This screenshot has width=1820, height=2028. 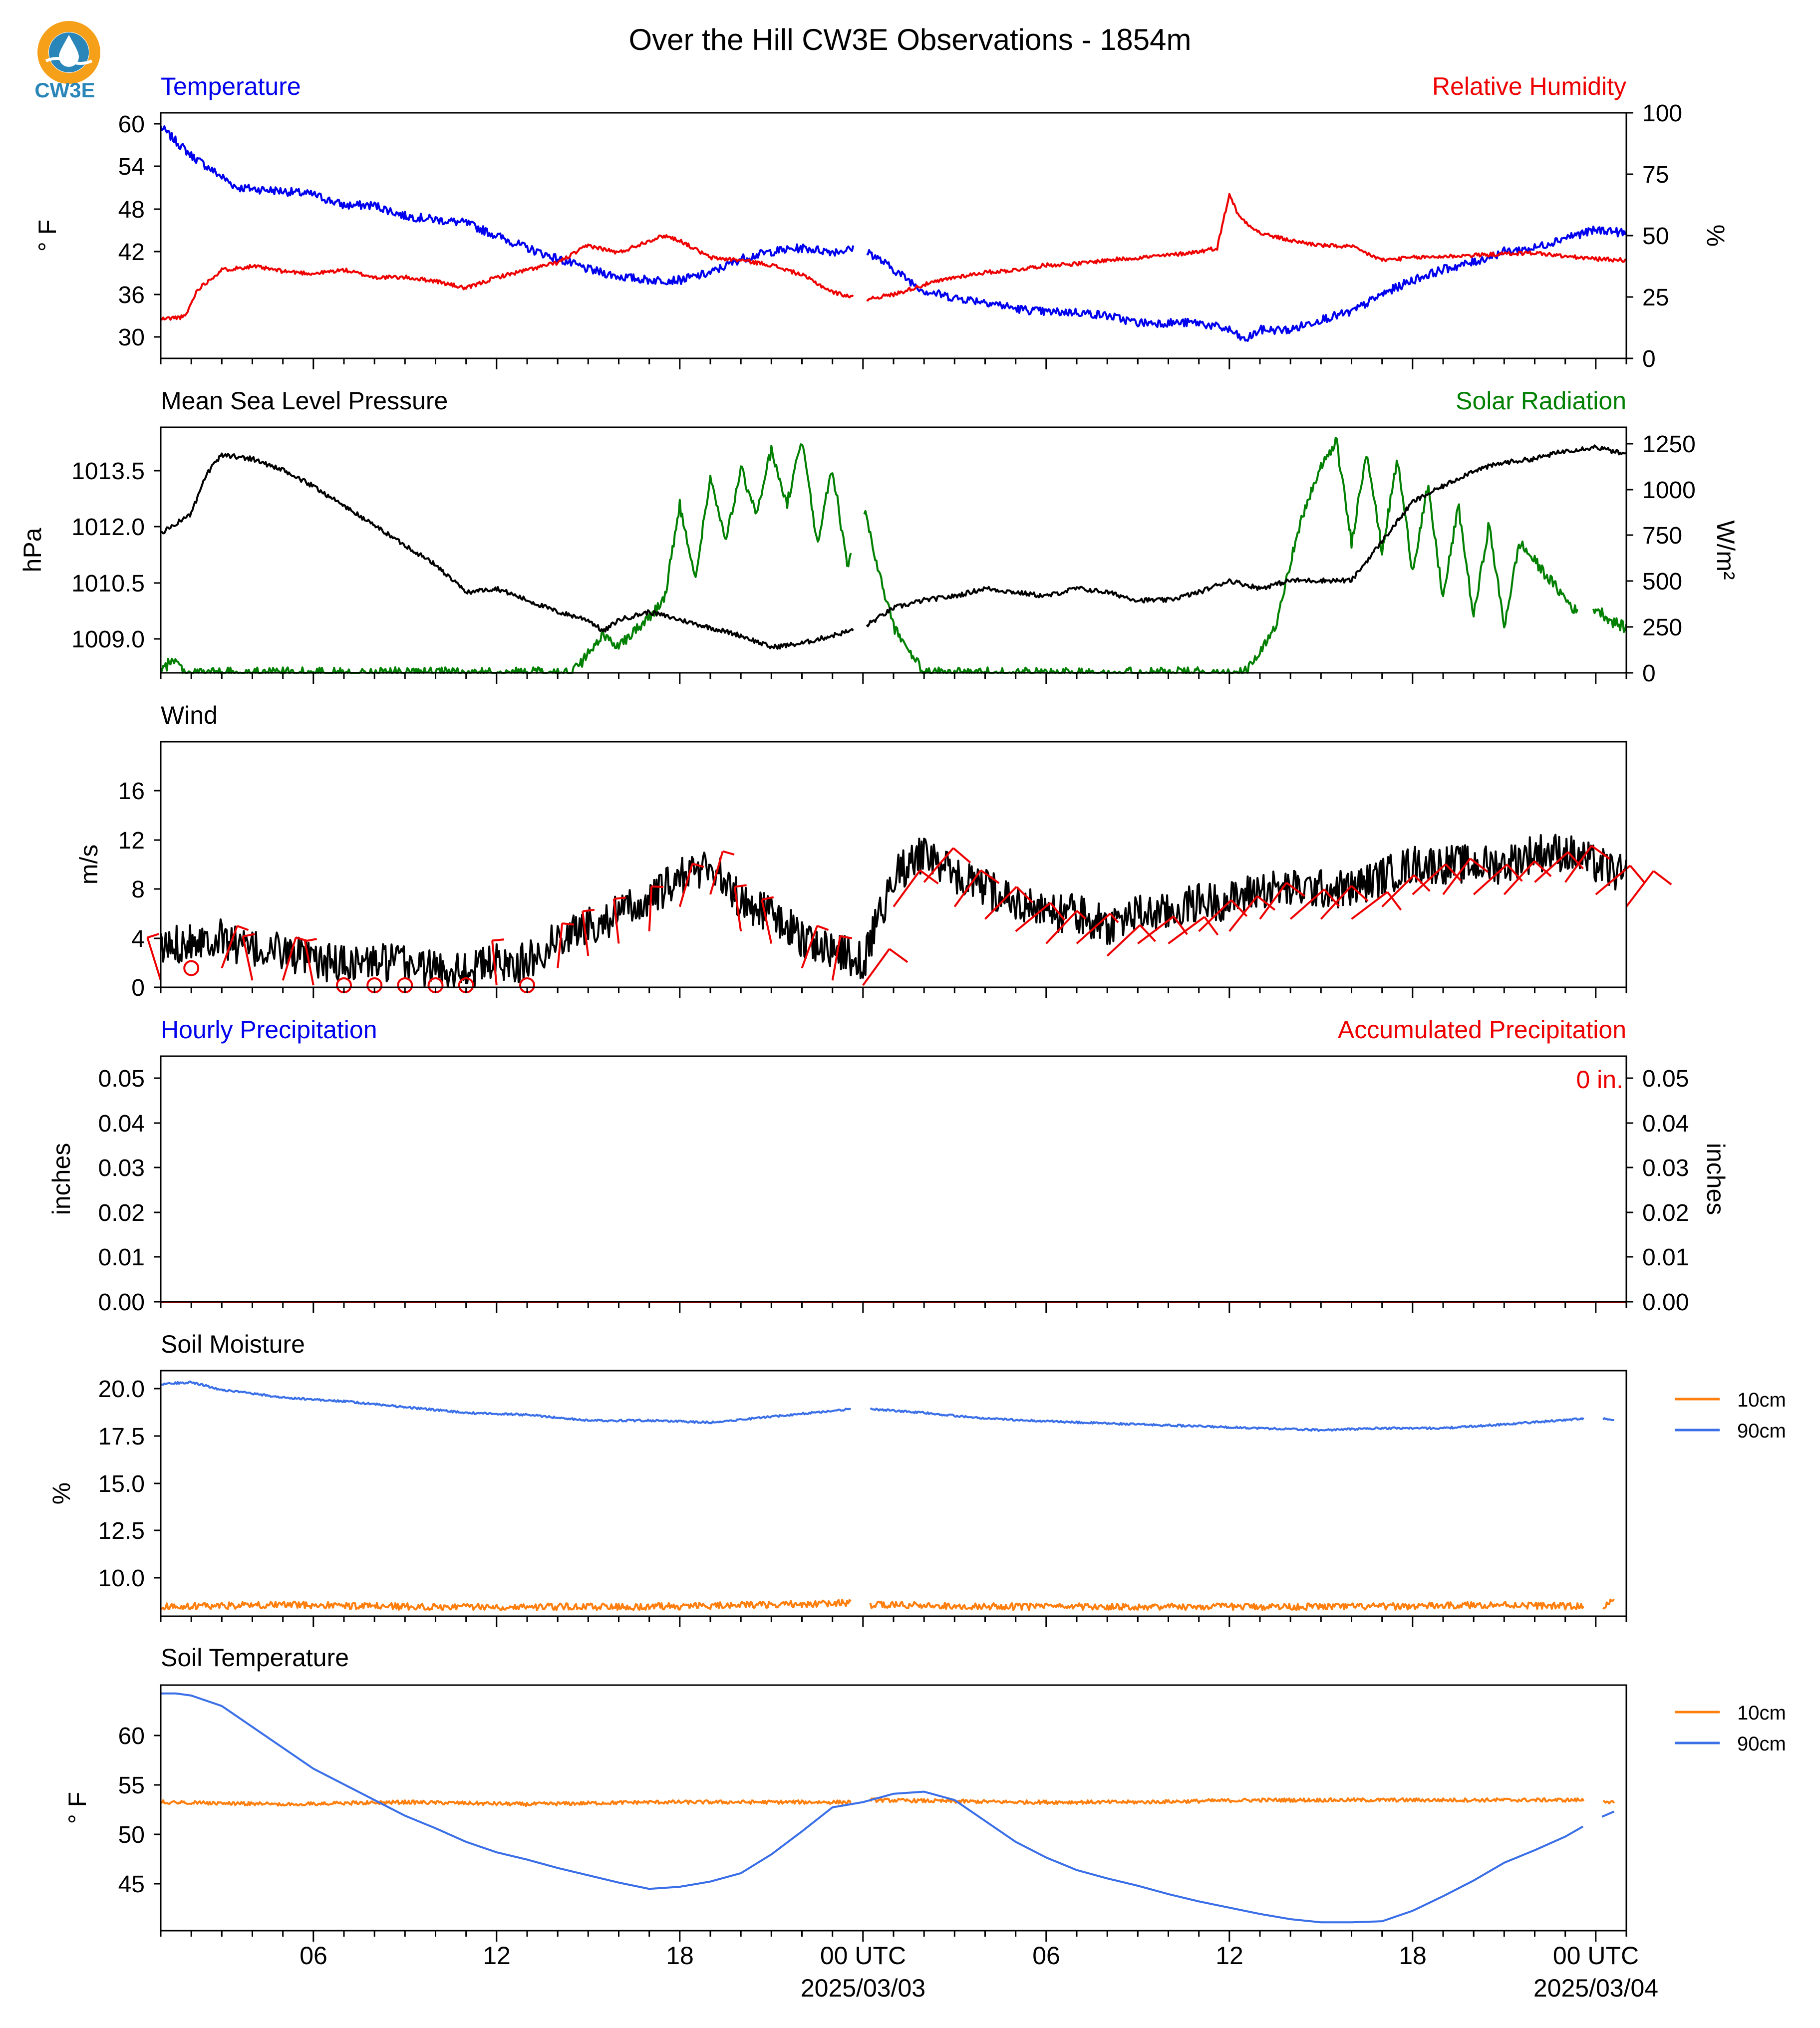 I want to click on tick-label: 42, so click(x=131, y=252).